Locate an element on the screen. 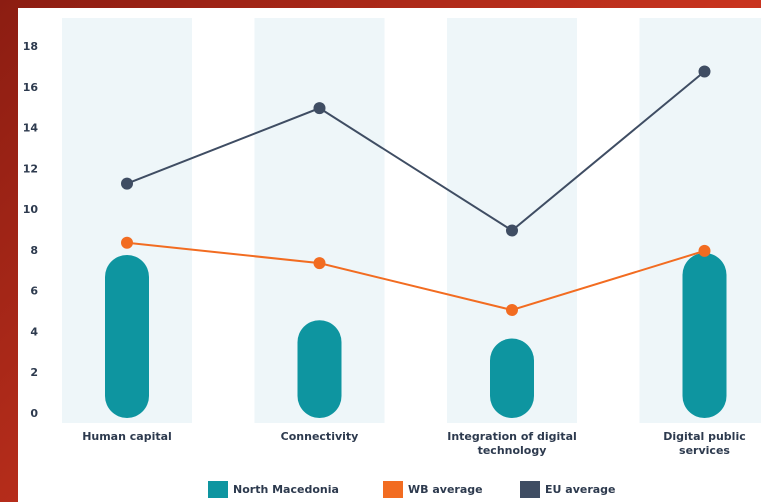 The image size is (761, 502). line is located at coordinates (415, 276).